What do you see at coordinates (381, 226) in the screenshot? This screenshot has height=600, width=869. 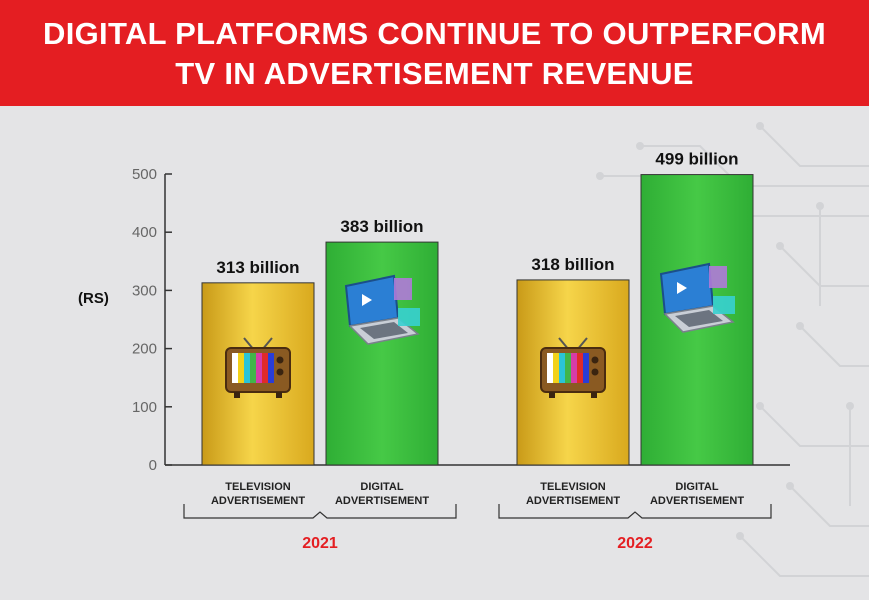 I see `bar-value-label: 383 billion` at bounding box center [381, 226].